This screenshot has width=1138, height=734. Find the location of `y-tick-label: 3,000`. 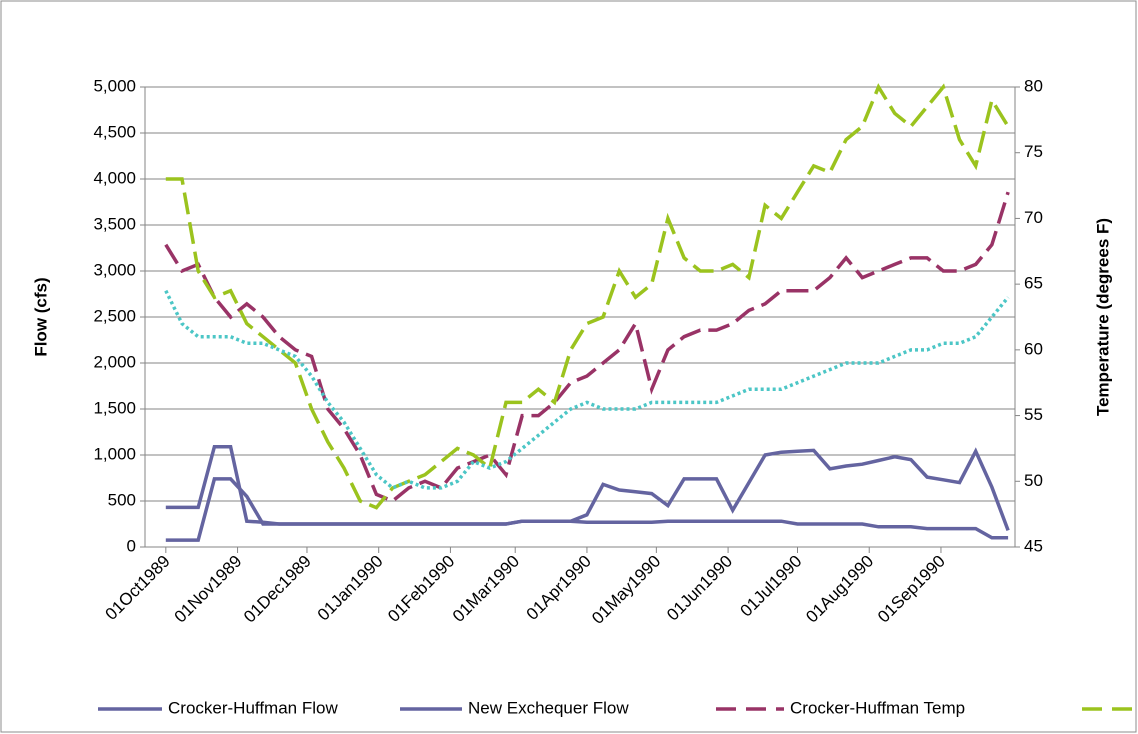

y-tick-label: 3,000 is located at coordinates (114, 269).